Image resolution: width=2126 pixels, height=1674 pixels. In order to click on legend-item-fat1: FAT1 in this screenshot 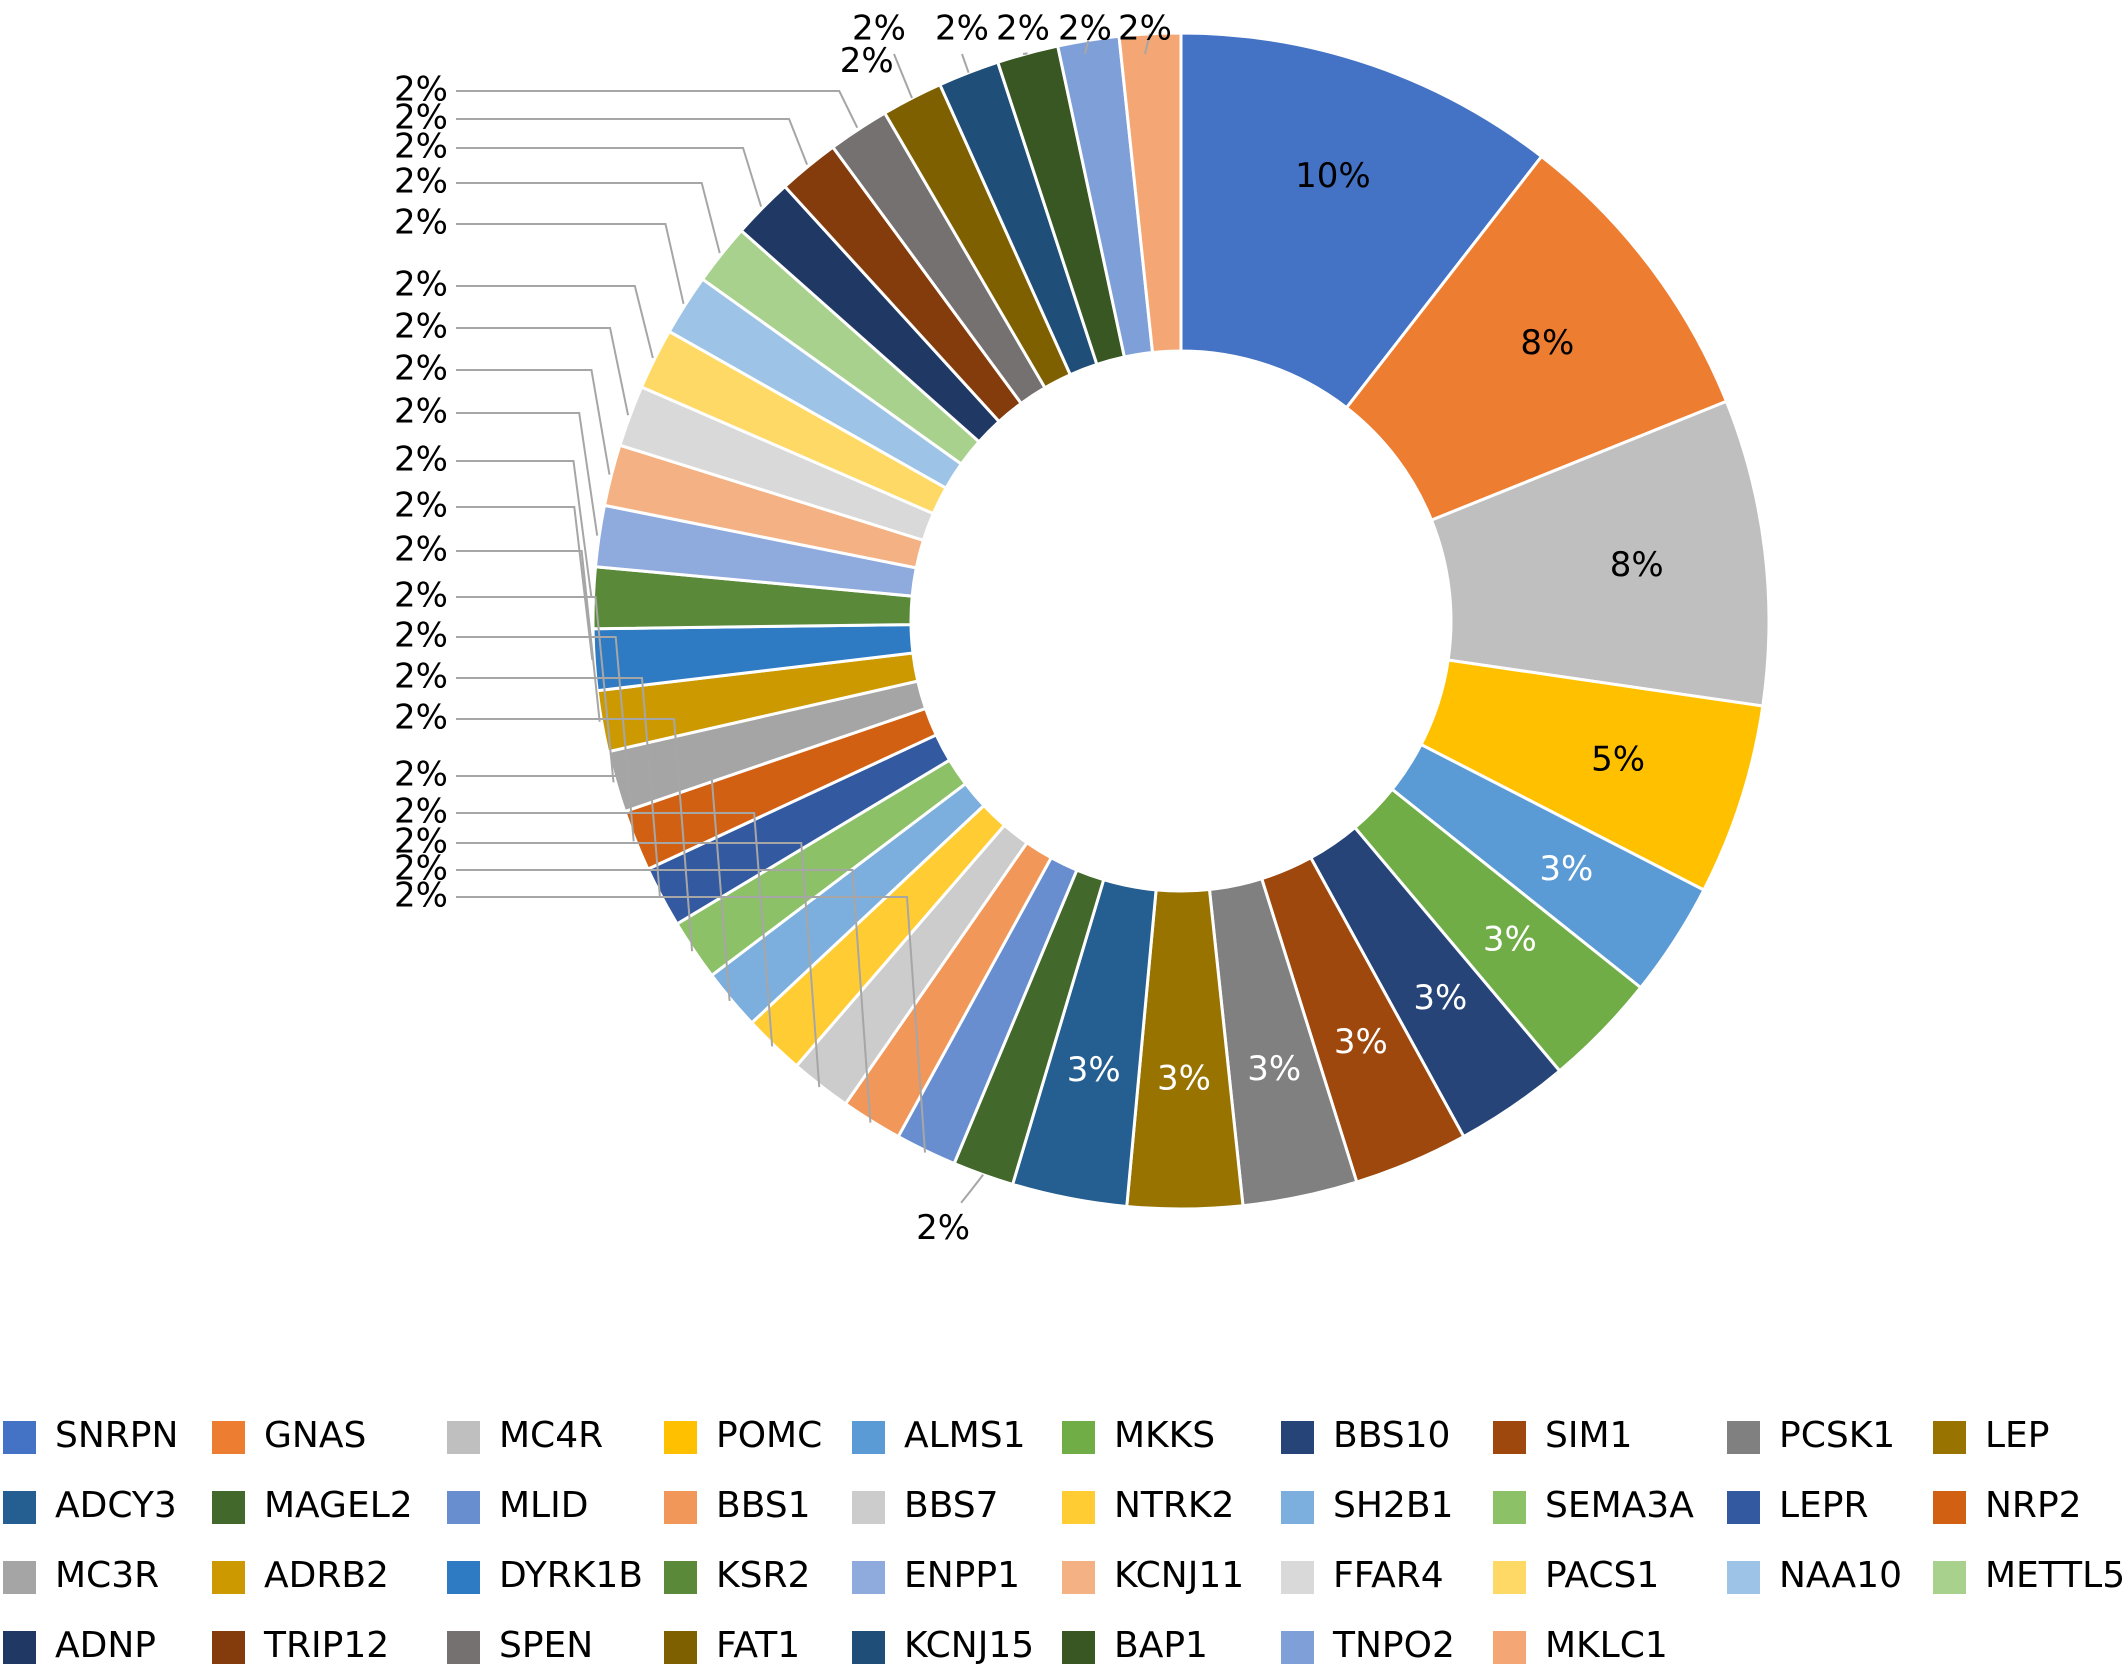, I will do `click(732, 1645)`.